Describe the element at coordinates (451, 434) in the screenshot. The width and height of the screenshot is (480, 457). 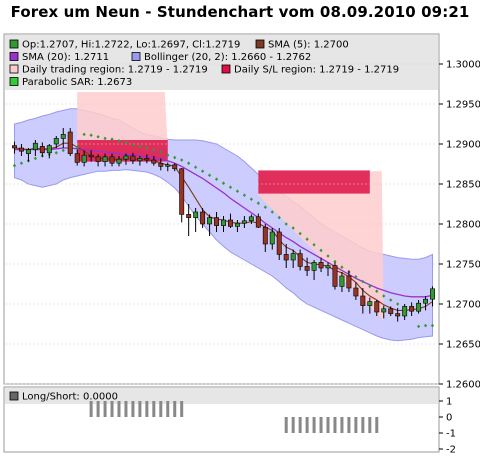
I see `sub-y-tick-label: -1` at that location.